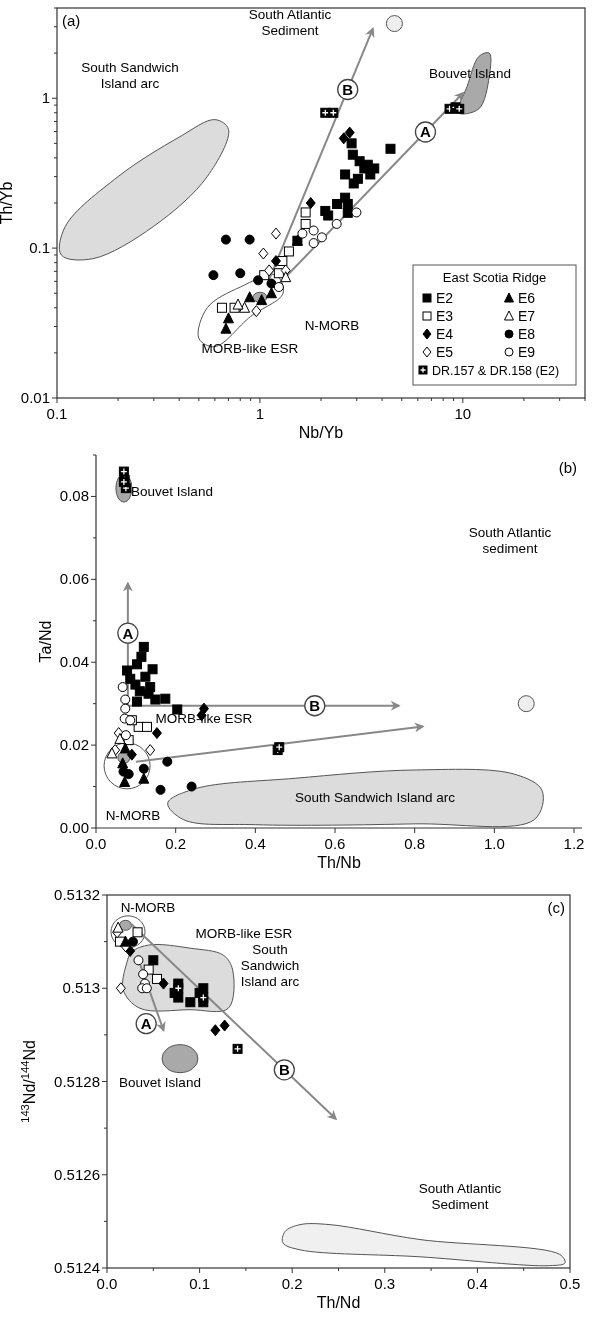 The width and height of the screenshot is (598, 1322). I want to click on y-axis-title: Th/Yb, so click(7, 203).